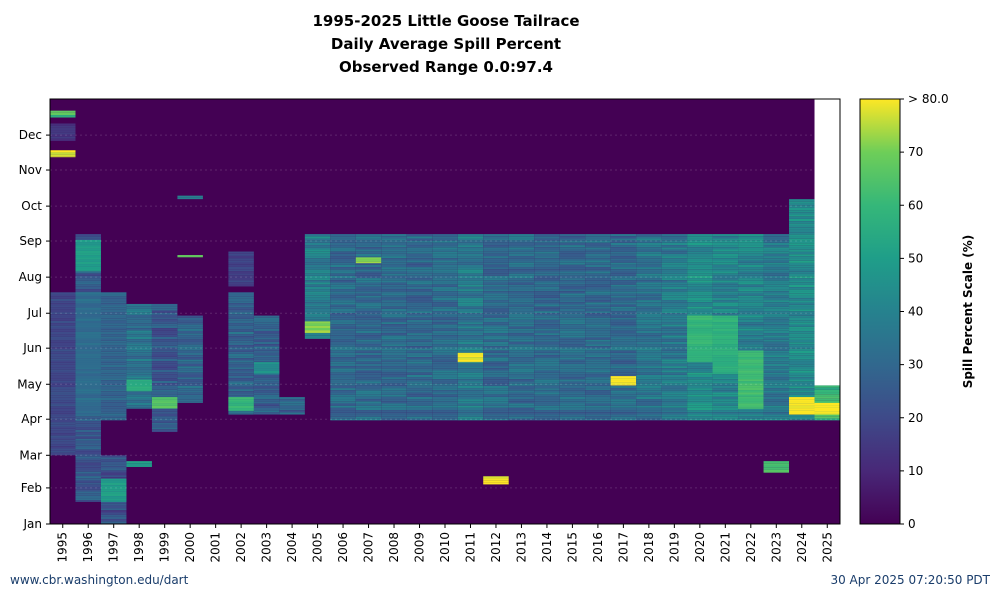  Describe the element at coordinates (446, 67) in the screenshot. I see `title-line-3: Observed Range 0.0:97.4` at that location.